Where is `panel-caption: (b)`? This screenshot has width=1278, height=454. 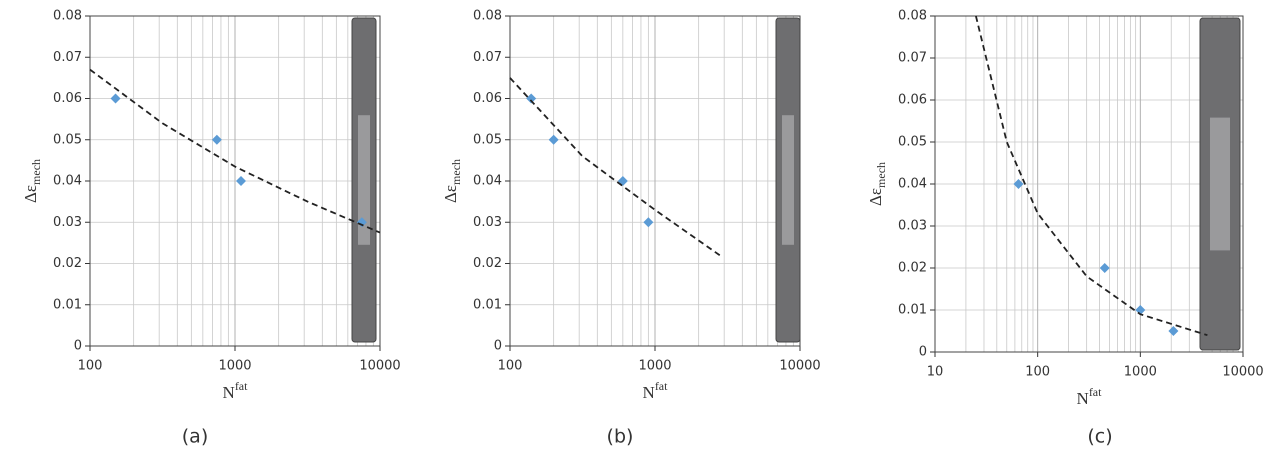
panel-caption: (b) is located at coordinates (620, 437).